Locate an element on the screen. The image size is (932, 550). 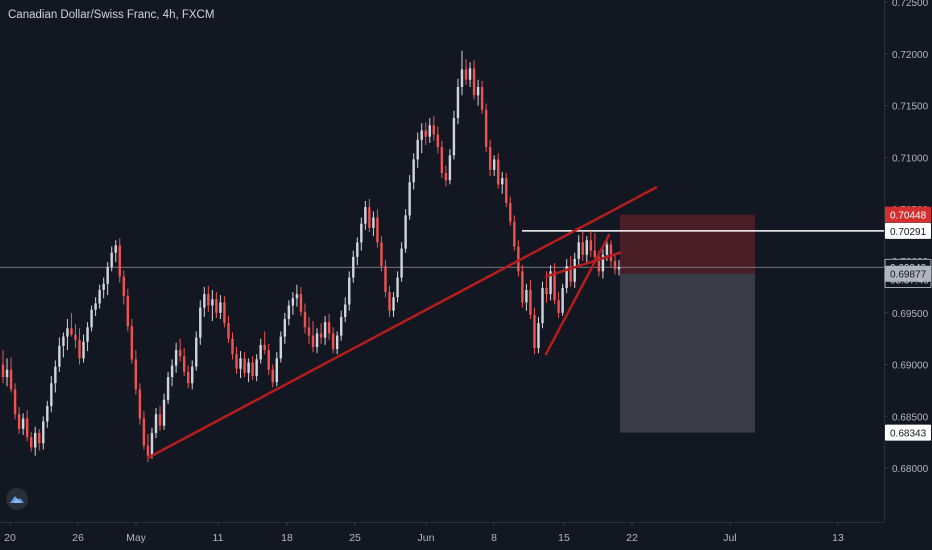
price-label: 0.68343 is located at coordinates (908, 432).